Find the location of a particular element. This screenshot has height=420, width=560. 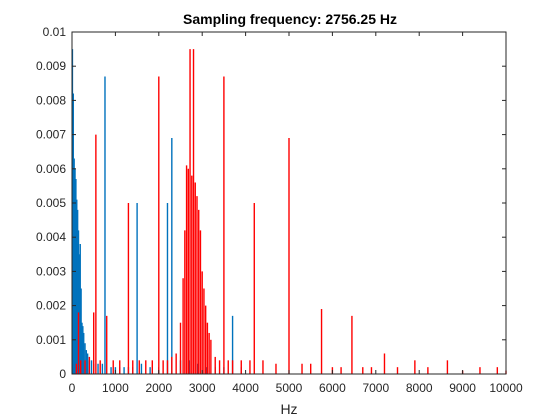

x-tick-label-6: 6000 is located at coordinates (332, 388).